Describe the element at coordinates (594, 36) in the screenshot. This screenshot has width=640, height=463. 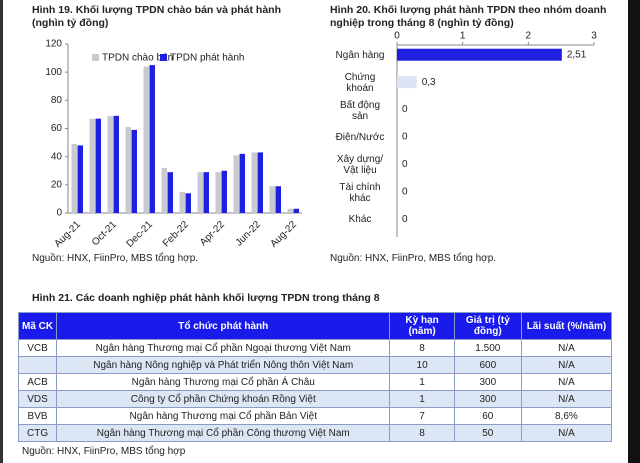
I see `x-tick-label: 3` at that location.